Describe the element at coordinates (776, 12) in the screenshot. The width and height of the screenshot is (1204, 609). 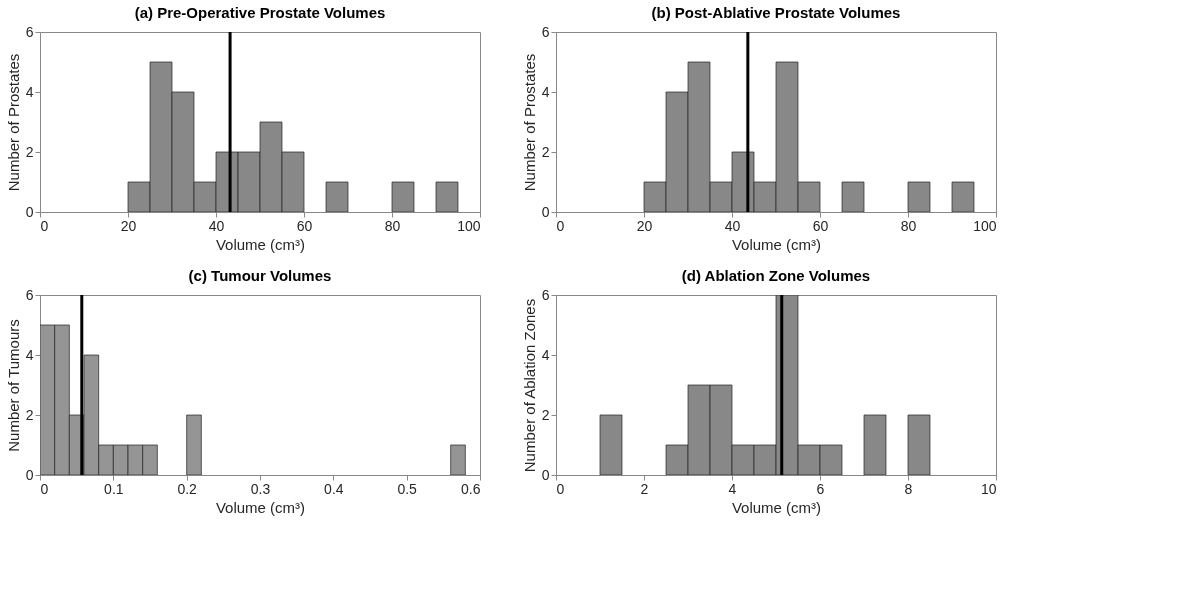
I see `chart-title: (b) Post-Ablative Prostate Volumes` at that location.